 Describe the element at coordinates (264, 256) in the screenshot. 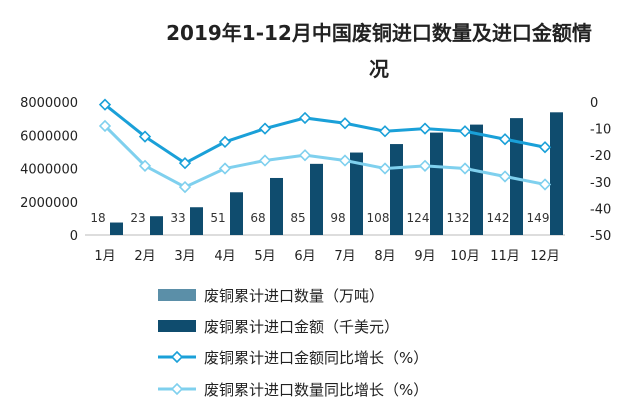

I see `x-tick-label: 5月` at that location.